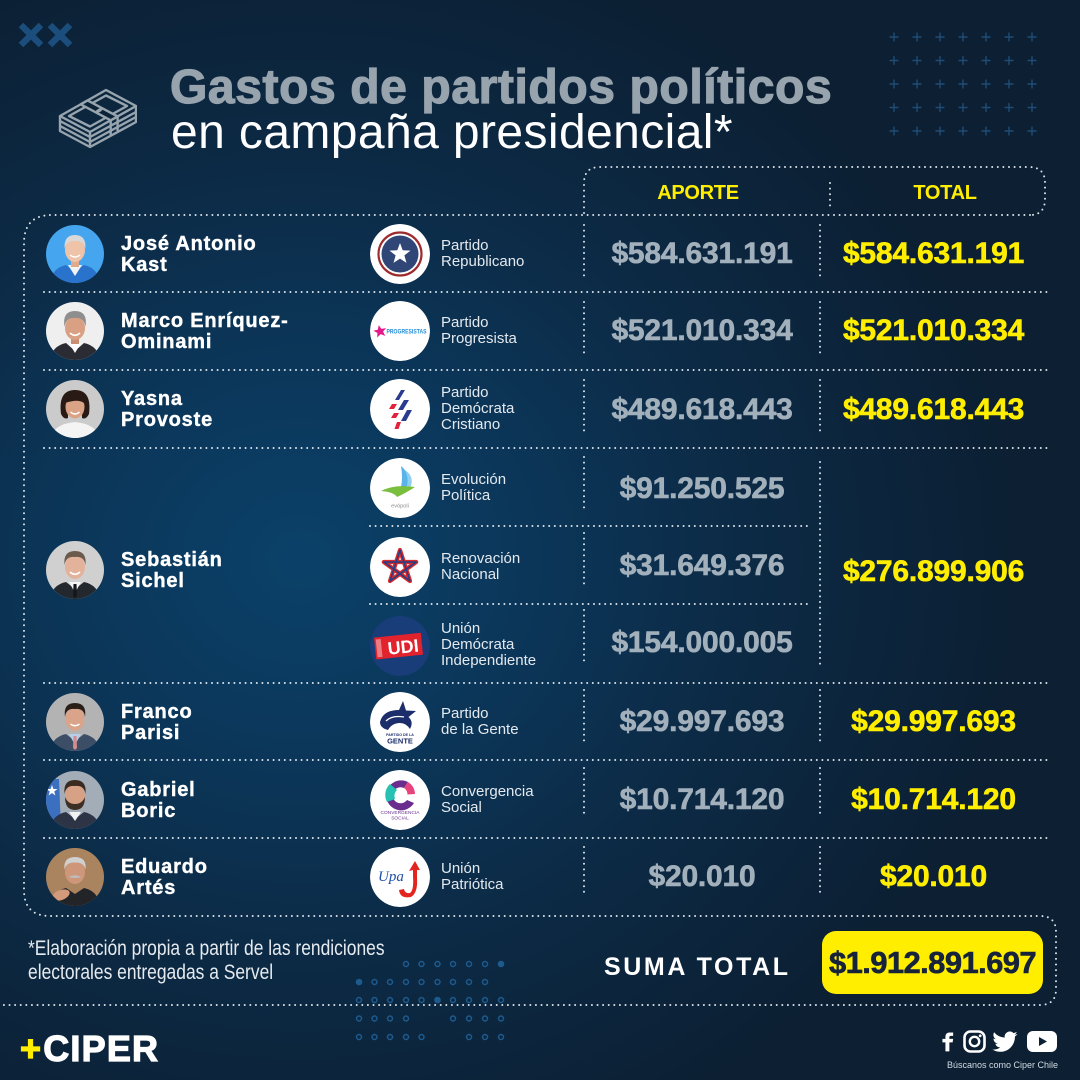  I want to click on candidate-last-name: Ominami, so click(167, 342).